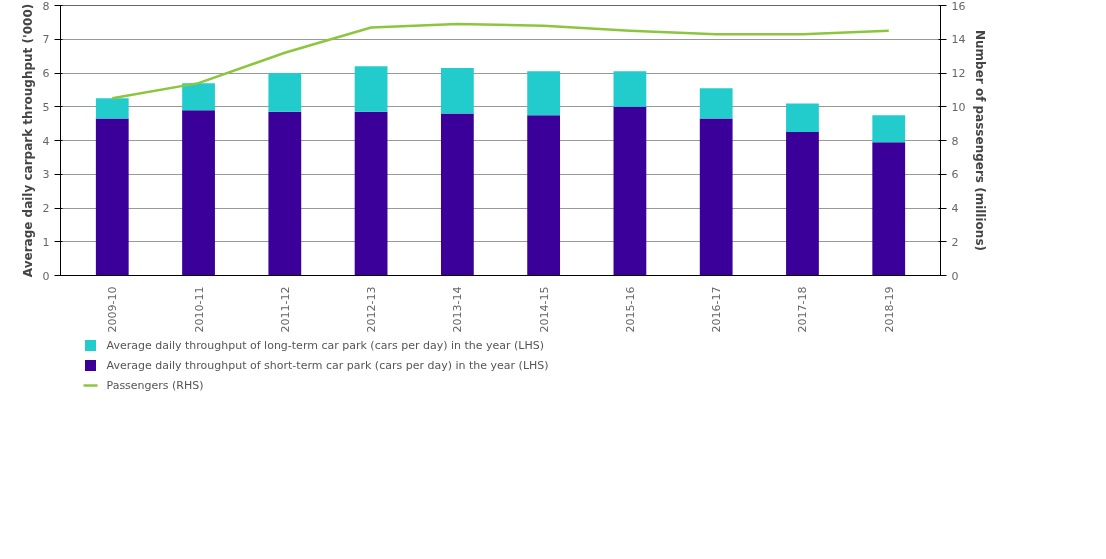  Describe the element at coordinates (372, 309) in the screenshot. I see `x-tick-label: 2012-13` at that location.